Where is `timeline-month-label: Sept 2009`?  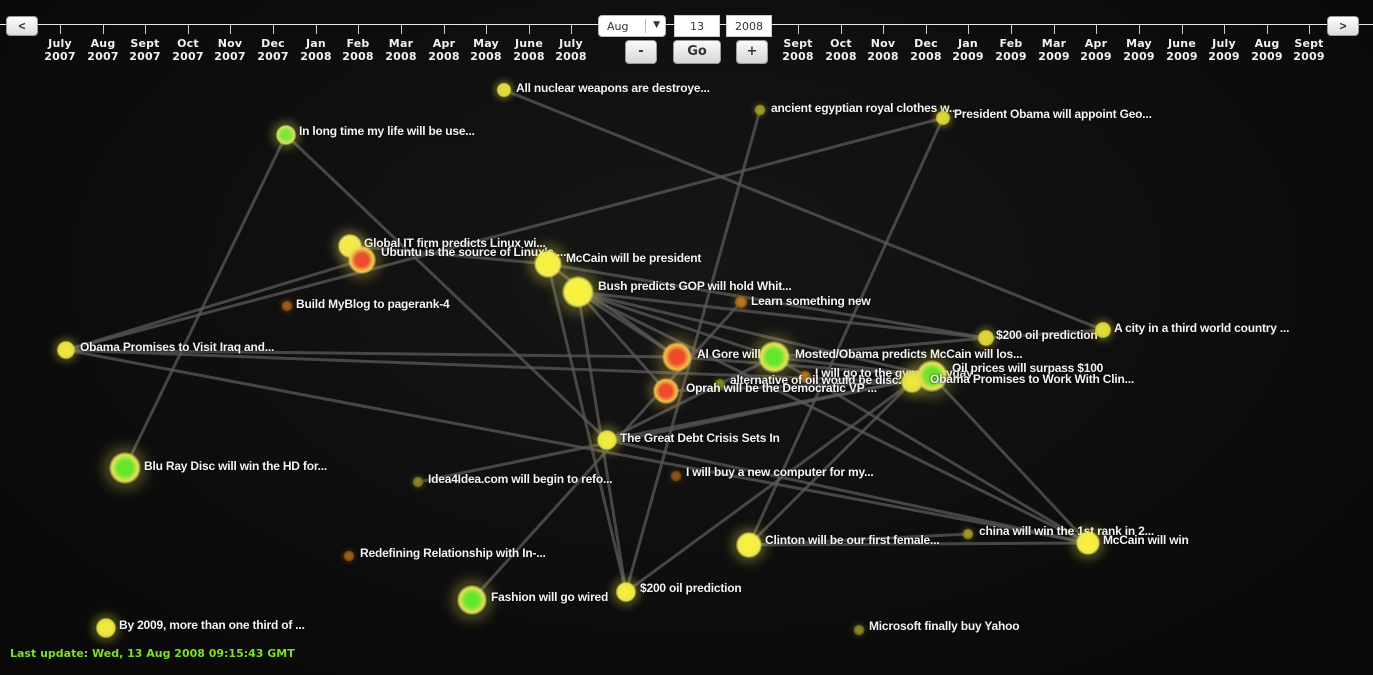
timeline-month-label: Sept 2009 is located at coordinates (1309, 50).